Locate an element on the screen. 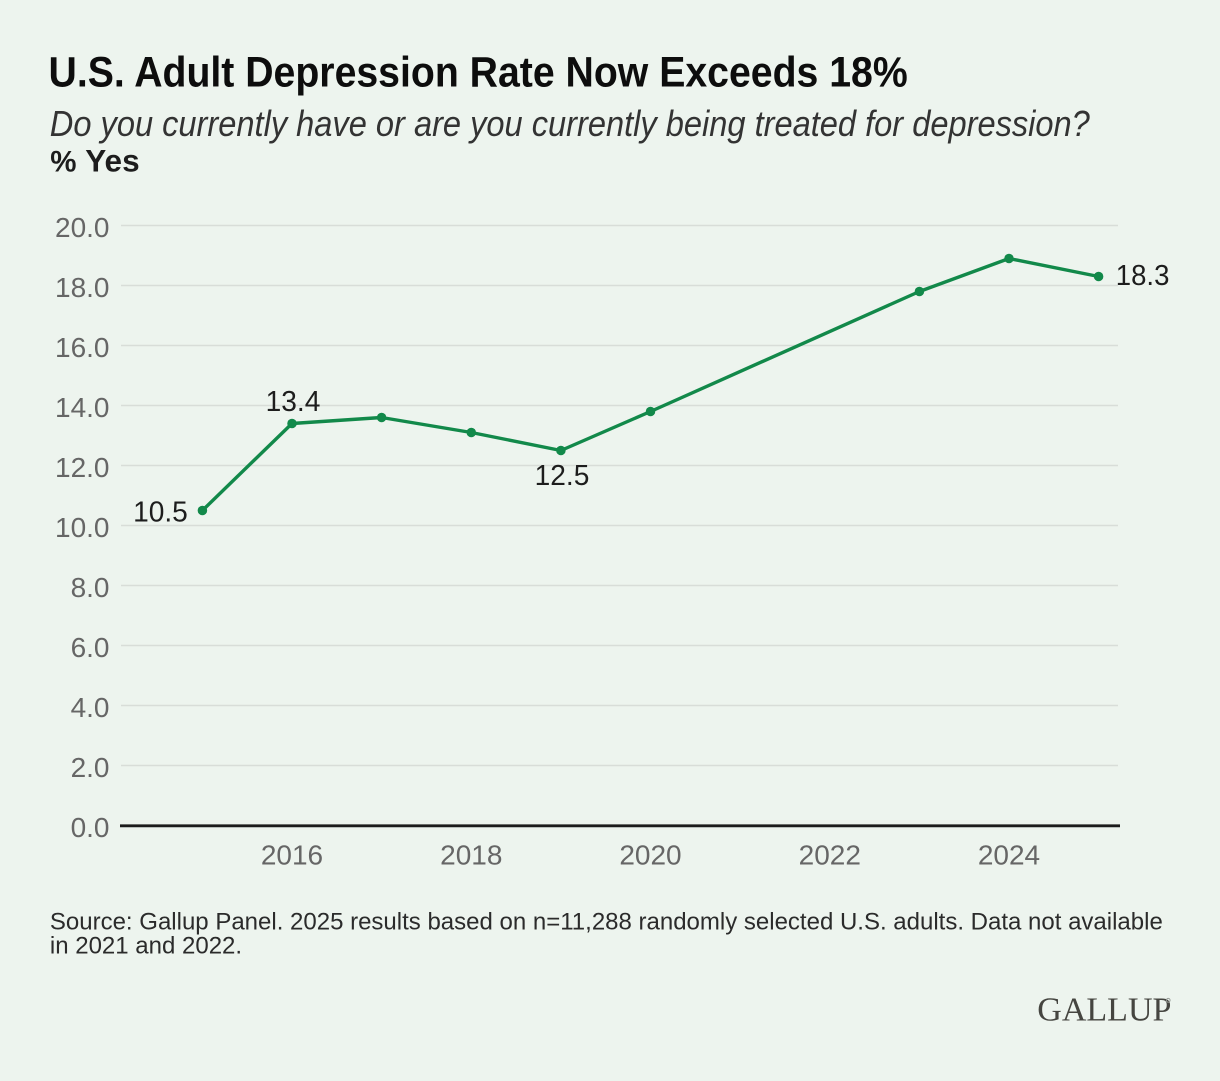  svg-text: 18.3 is located at coordinates (1143, 274).